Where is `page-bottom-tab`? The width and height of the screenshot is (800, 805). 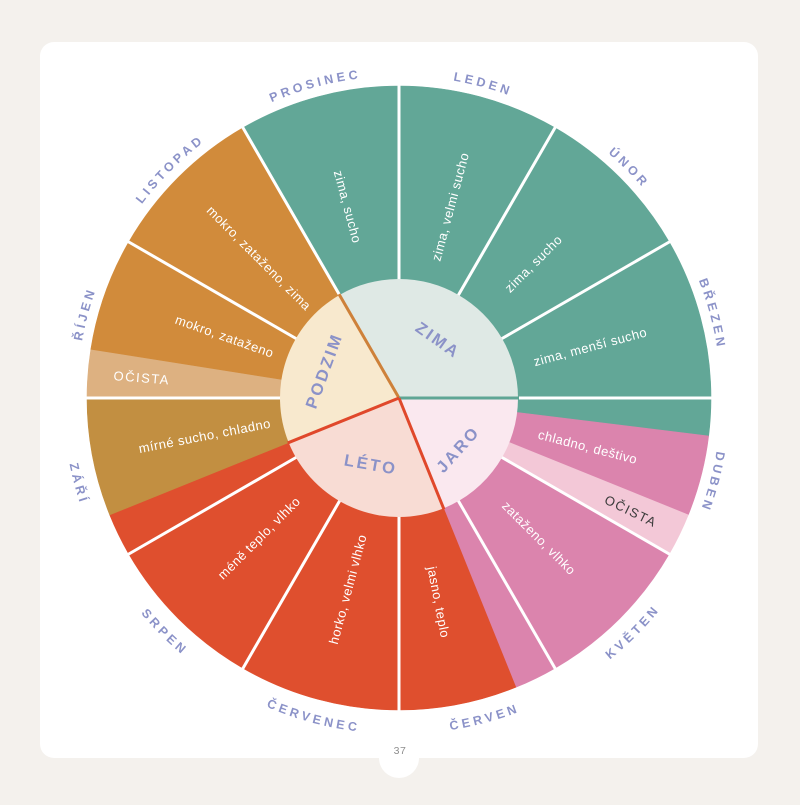
page-bottom-tab is located at coordinates (399, 758).